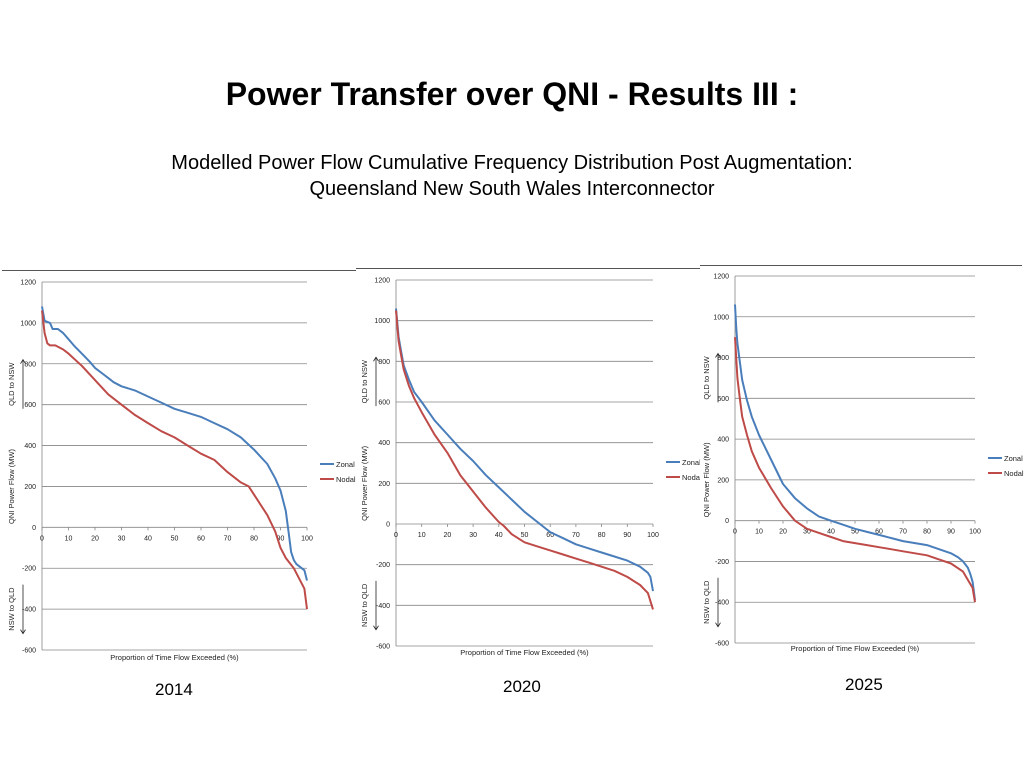  What do you see at coordinates (864, 684) in the screenshot?
I see `year-label-2025: 2025` at bounding box center [864, 684].